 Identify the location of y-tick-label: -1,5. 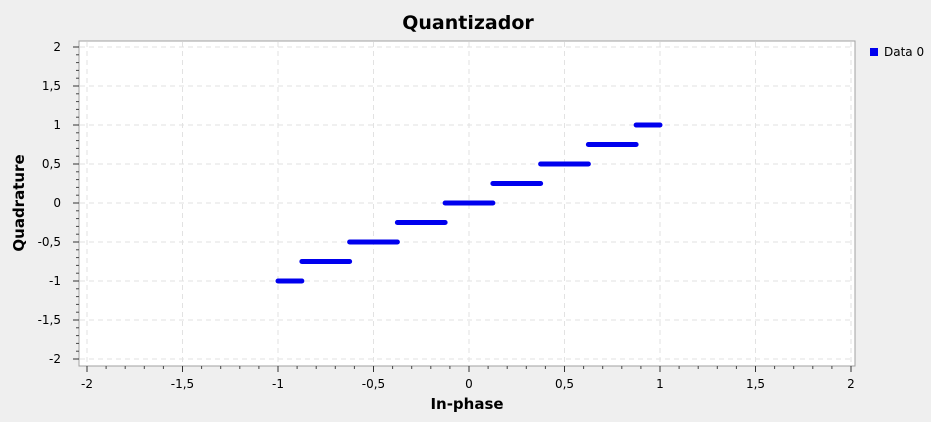
(49, 320).